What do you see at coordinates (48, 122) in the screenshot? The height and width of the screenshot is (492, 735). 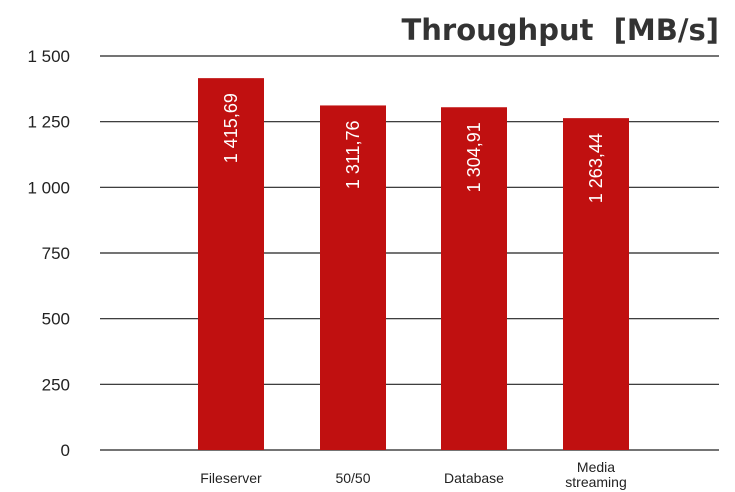 I see `y-tick-label: 1 250` at bounding box center [48, 122].